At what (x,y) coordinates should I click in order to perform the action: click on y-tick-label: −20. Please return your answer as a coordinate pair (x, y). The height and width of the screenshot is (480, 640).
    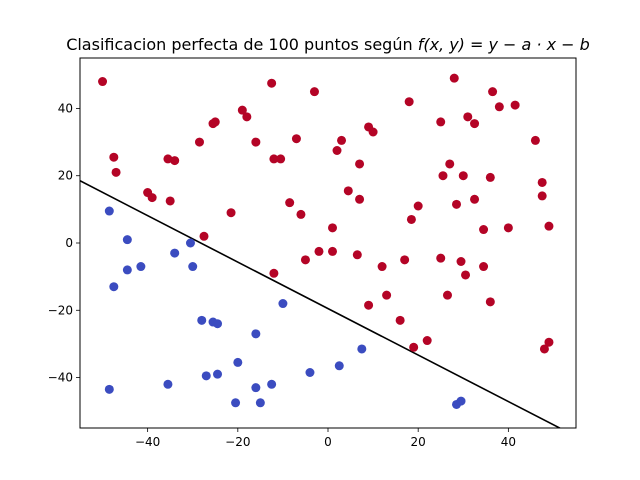
    Looking at the image, I should click on (60, 310).